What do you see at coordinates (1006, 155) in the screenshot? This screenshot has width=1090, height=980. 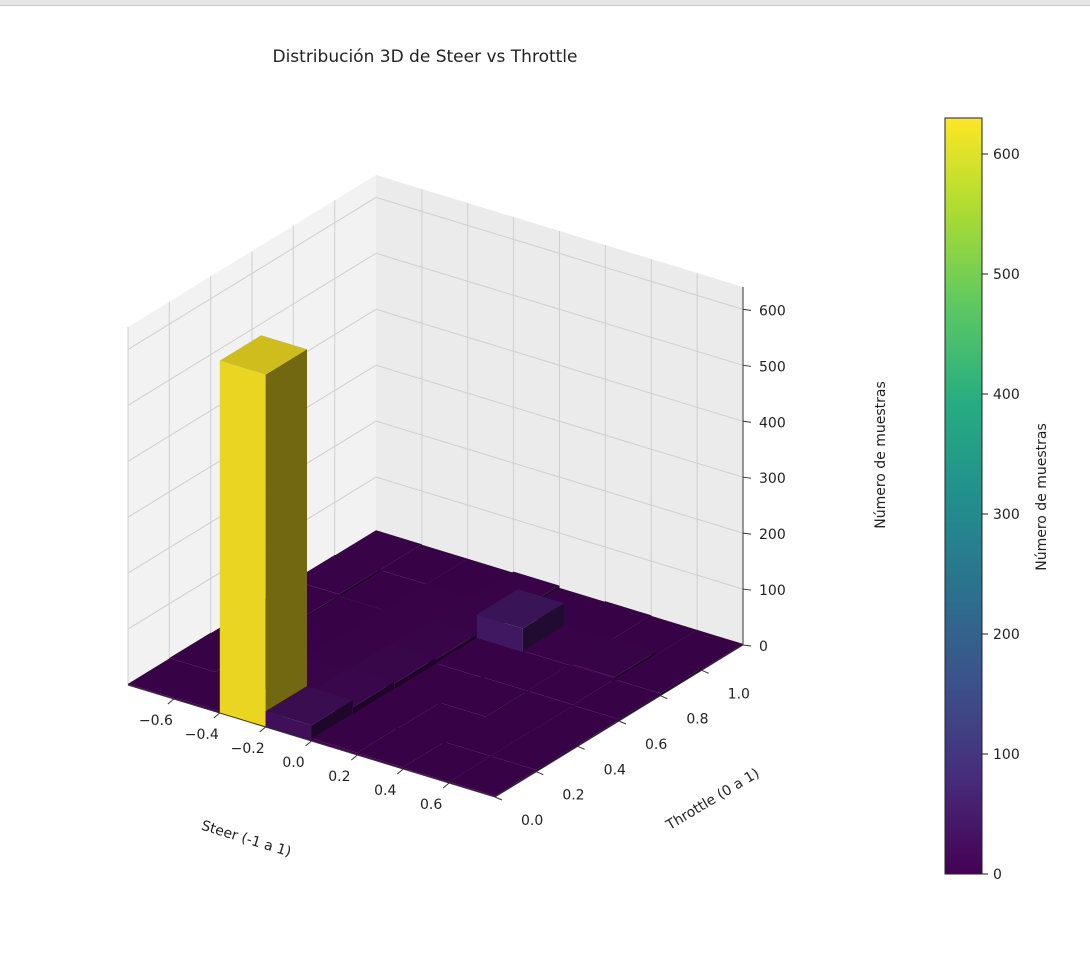 I see `colorbar-tick-label: 600` at bounding box center [1006, 155].